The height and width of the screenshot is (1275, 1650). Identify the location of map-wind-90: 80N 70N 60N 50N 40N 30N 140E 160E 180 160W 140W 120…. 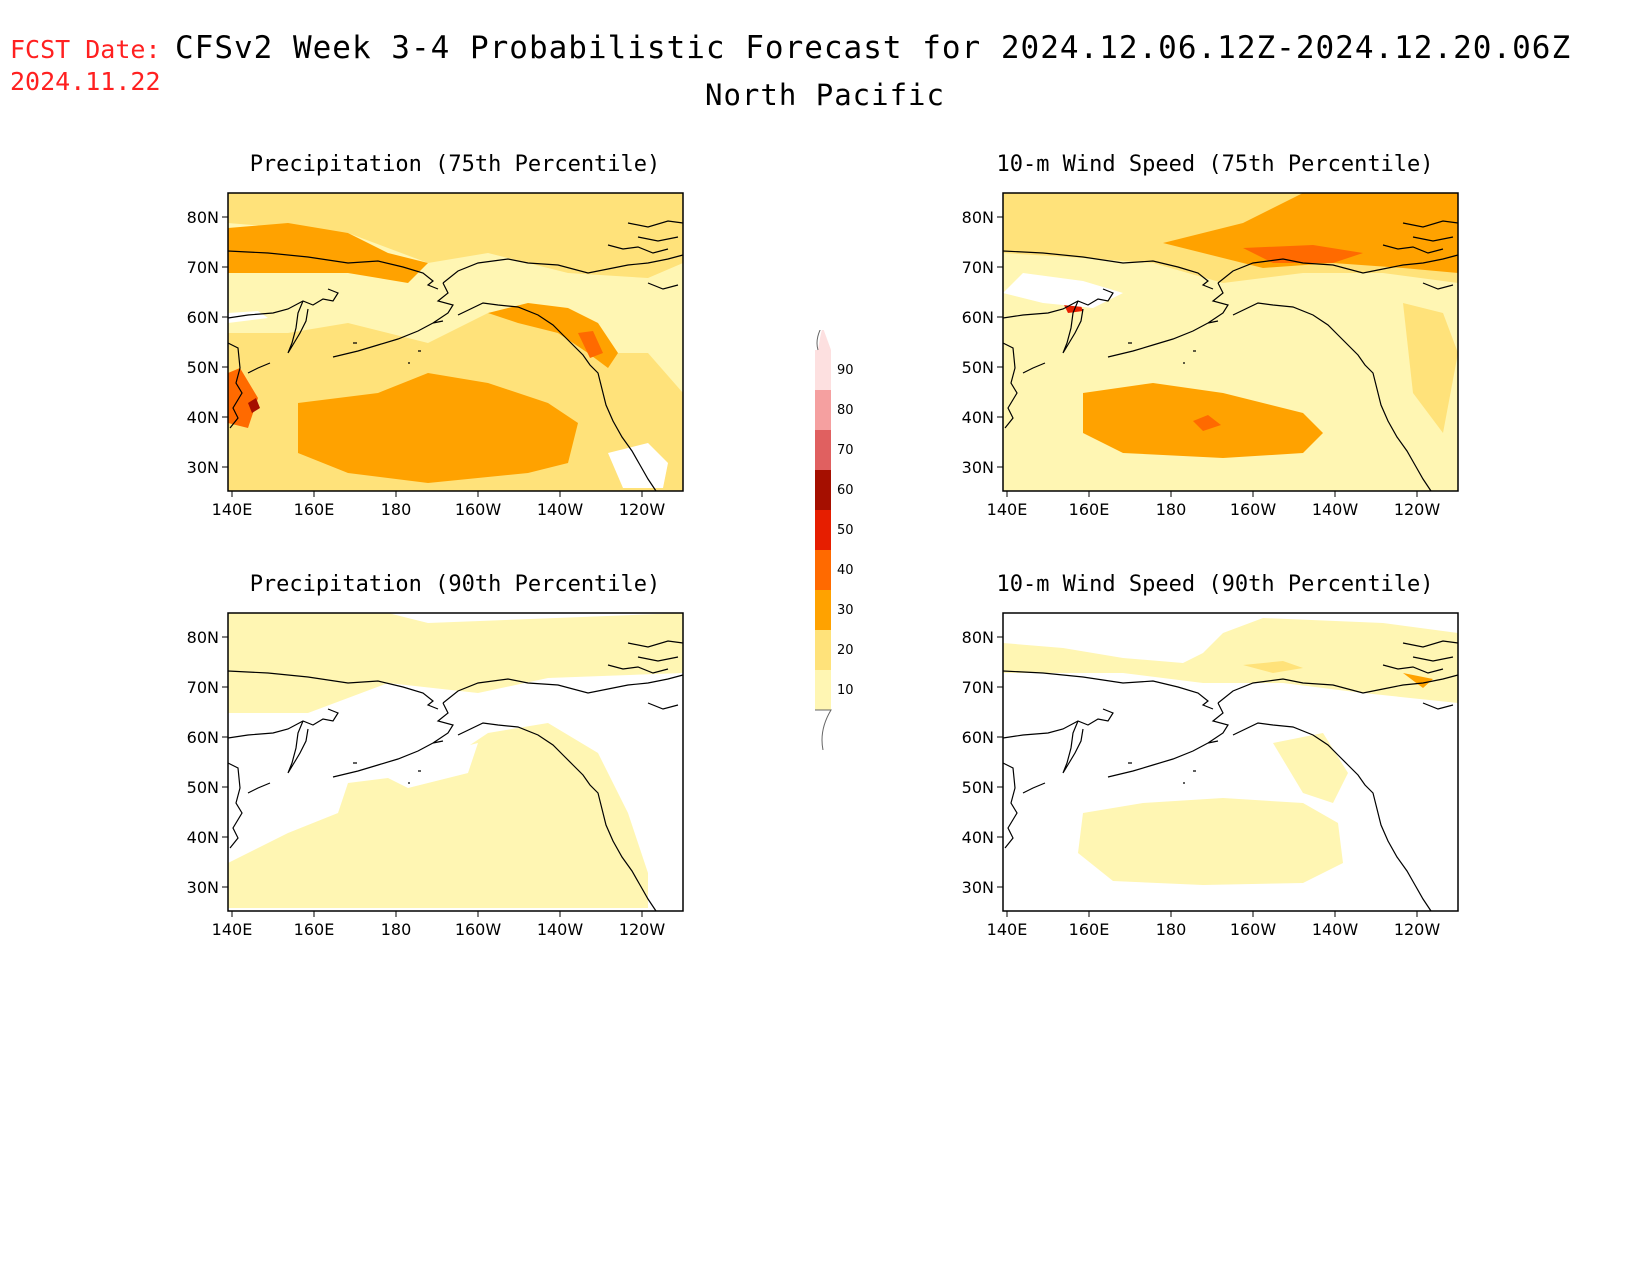
(1210, 773).